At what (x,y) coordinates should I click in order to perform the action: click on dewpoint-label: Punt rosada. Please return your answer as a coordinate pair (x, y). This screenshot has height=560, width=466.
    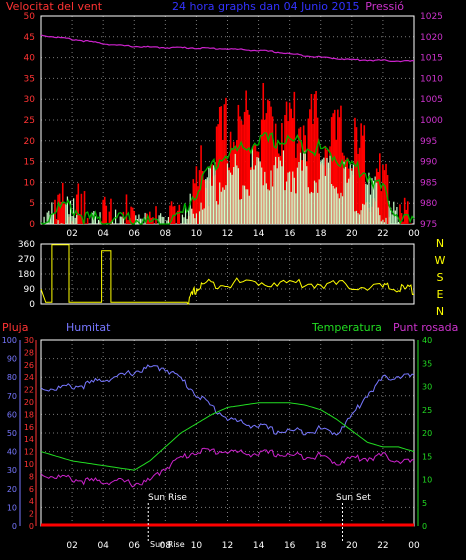
    Looking at the image, I should click on (425, 327).